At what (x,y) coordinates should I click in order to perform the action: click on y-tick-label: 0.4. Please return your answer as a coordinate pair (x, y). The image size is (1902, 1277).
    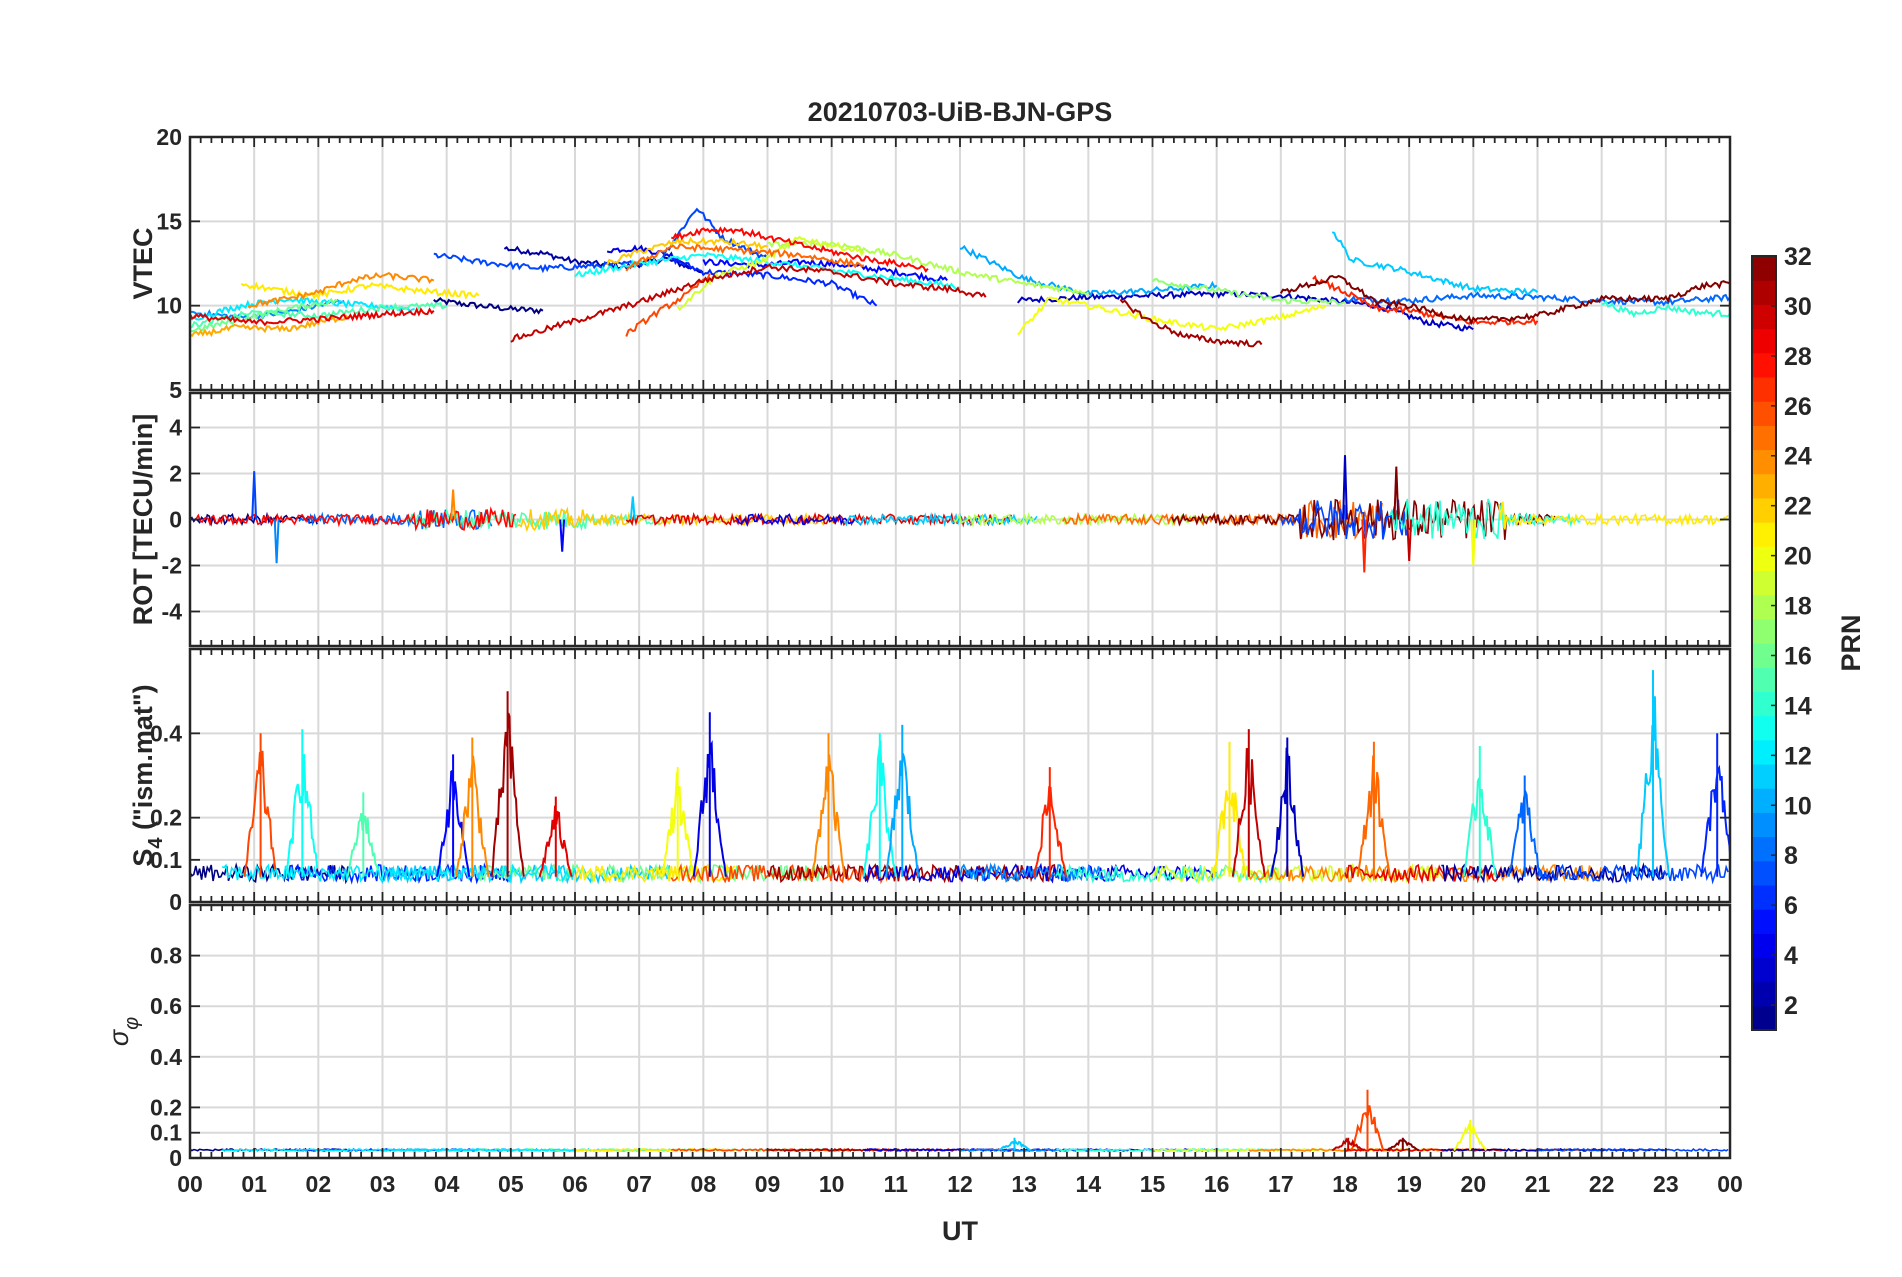
    Looking at the image, I should click on (166, 733).